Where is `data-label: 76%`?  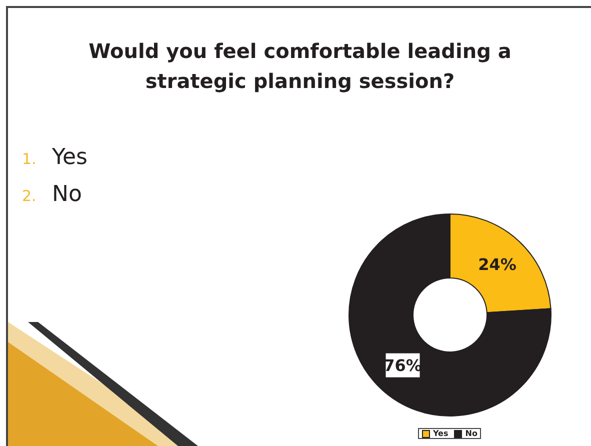 data-label: 76% is located at coordinates (403, 365).